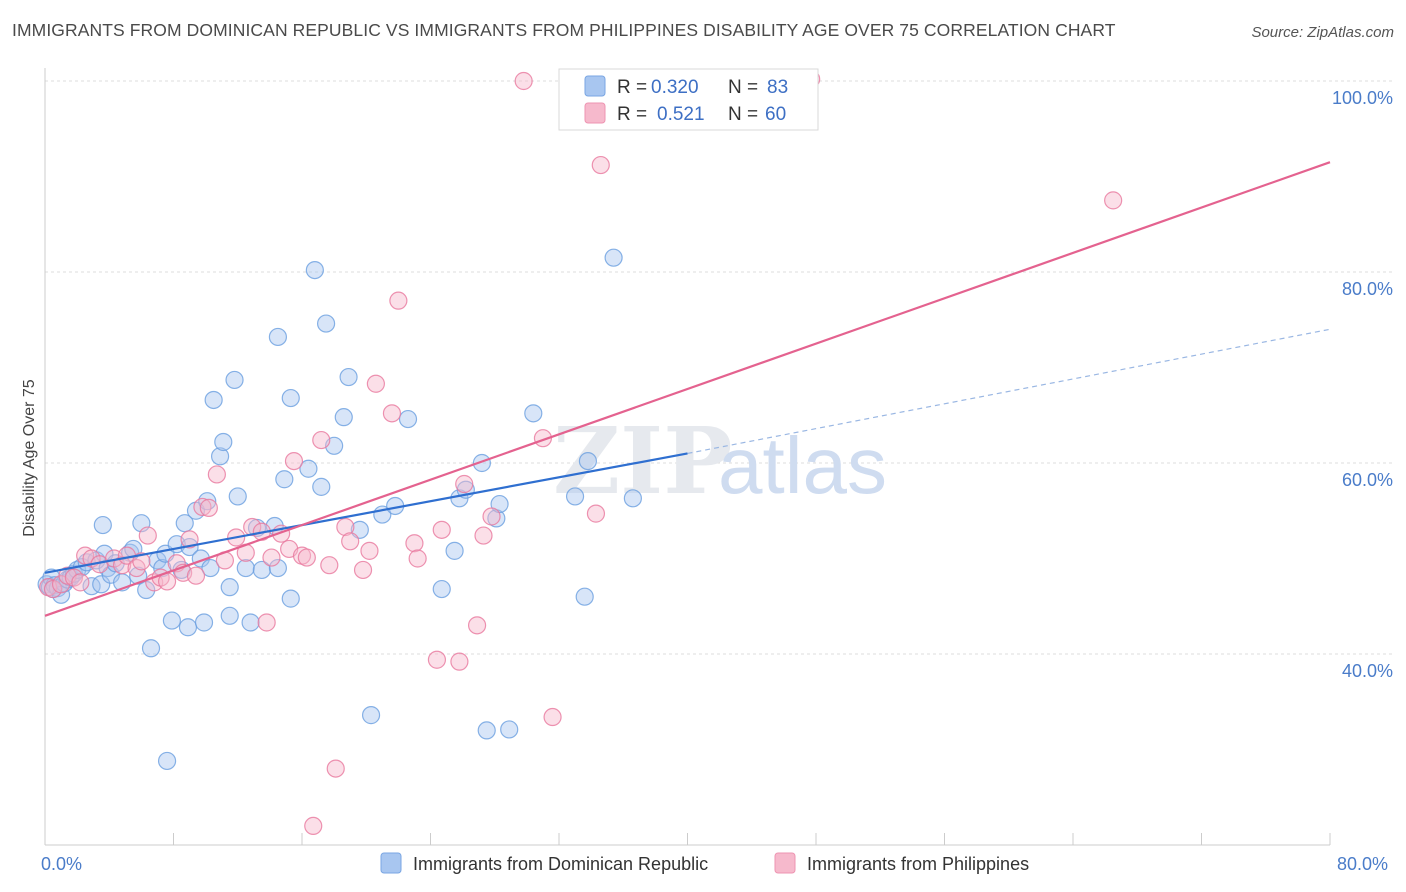 The image size is (1406, 892). Describe the element at coordinates (560, 864) in the screenshot. I see `bottom-legend-label-dominican: Immigrants from Dominican Republic` at that location.